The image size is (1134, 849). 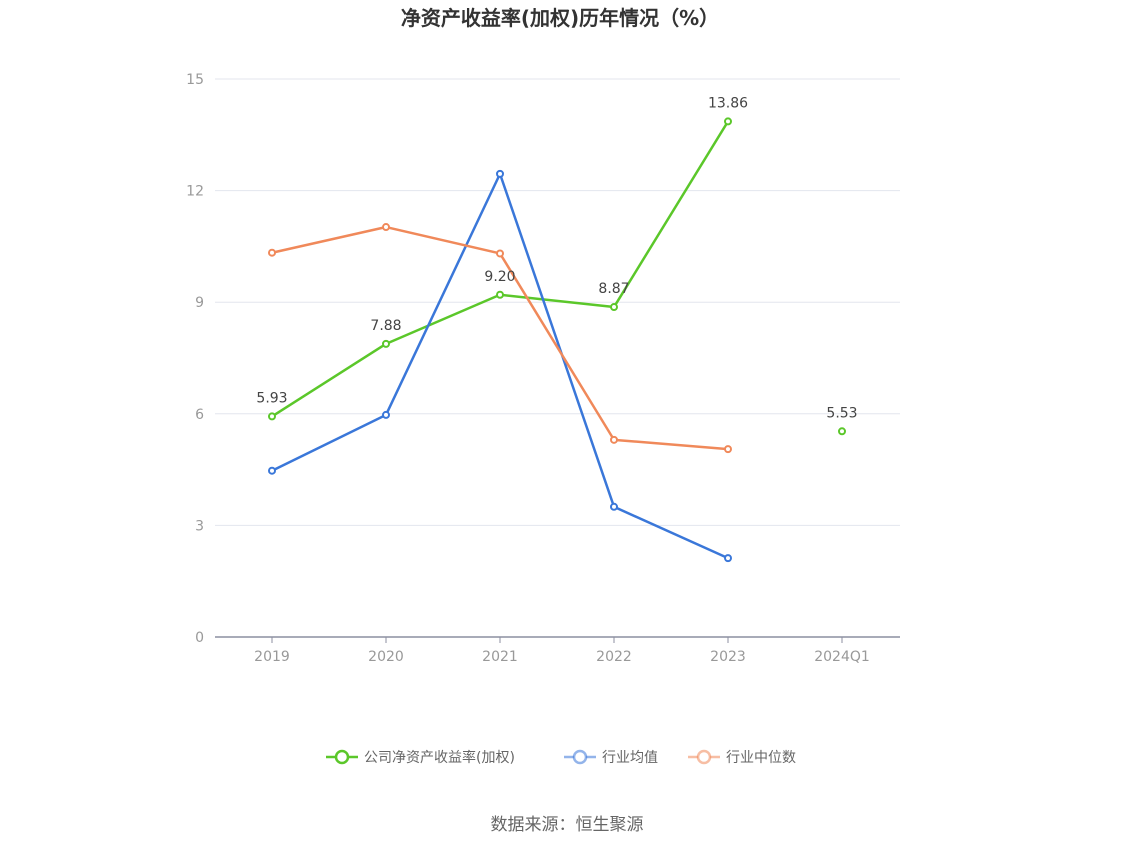 What do you see at coordinates (728, 103) in the screenshot?
I see `data-label: 13.86` at bounding box center [728, 103].